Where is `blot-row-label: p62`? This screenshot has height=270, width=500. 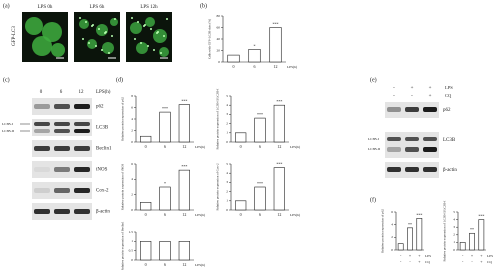
blot-row-label: p62 is located at coordinates (100, 107).